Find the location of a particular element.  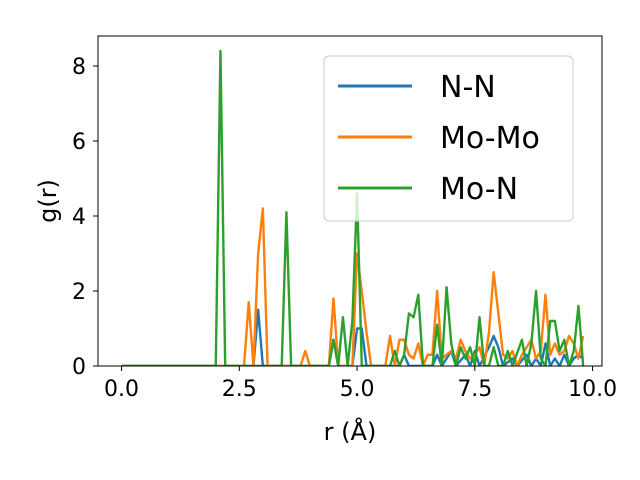

x-tick-label: 0.0 is located at coordinates (121, 389).